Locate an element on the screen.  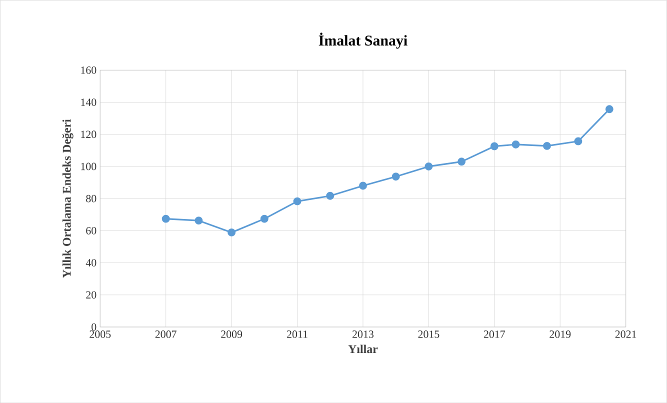
y-tick-label: 20 is located at coordinates (91, 295).